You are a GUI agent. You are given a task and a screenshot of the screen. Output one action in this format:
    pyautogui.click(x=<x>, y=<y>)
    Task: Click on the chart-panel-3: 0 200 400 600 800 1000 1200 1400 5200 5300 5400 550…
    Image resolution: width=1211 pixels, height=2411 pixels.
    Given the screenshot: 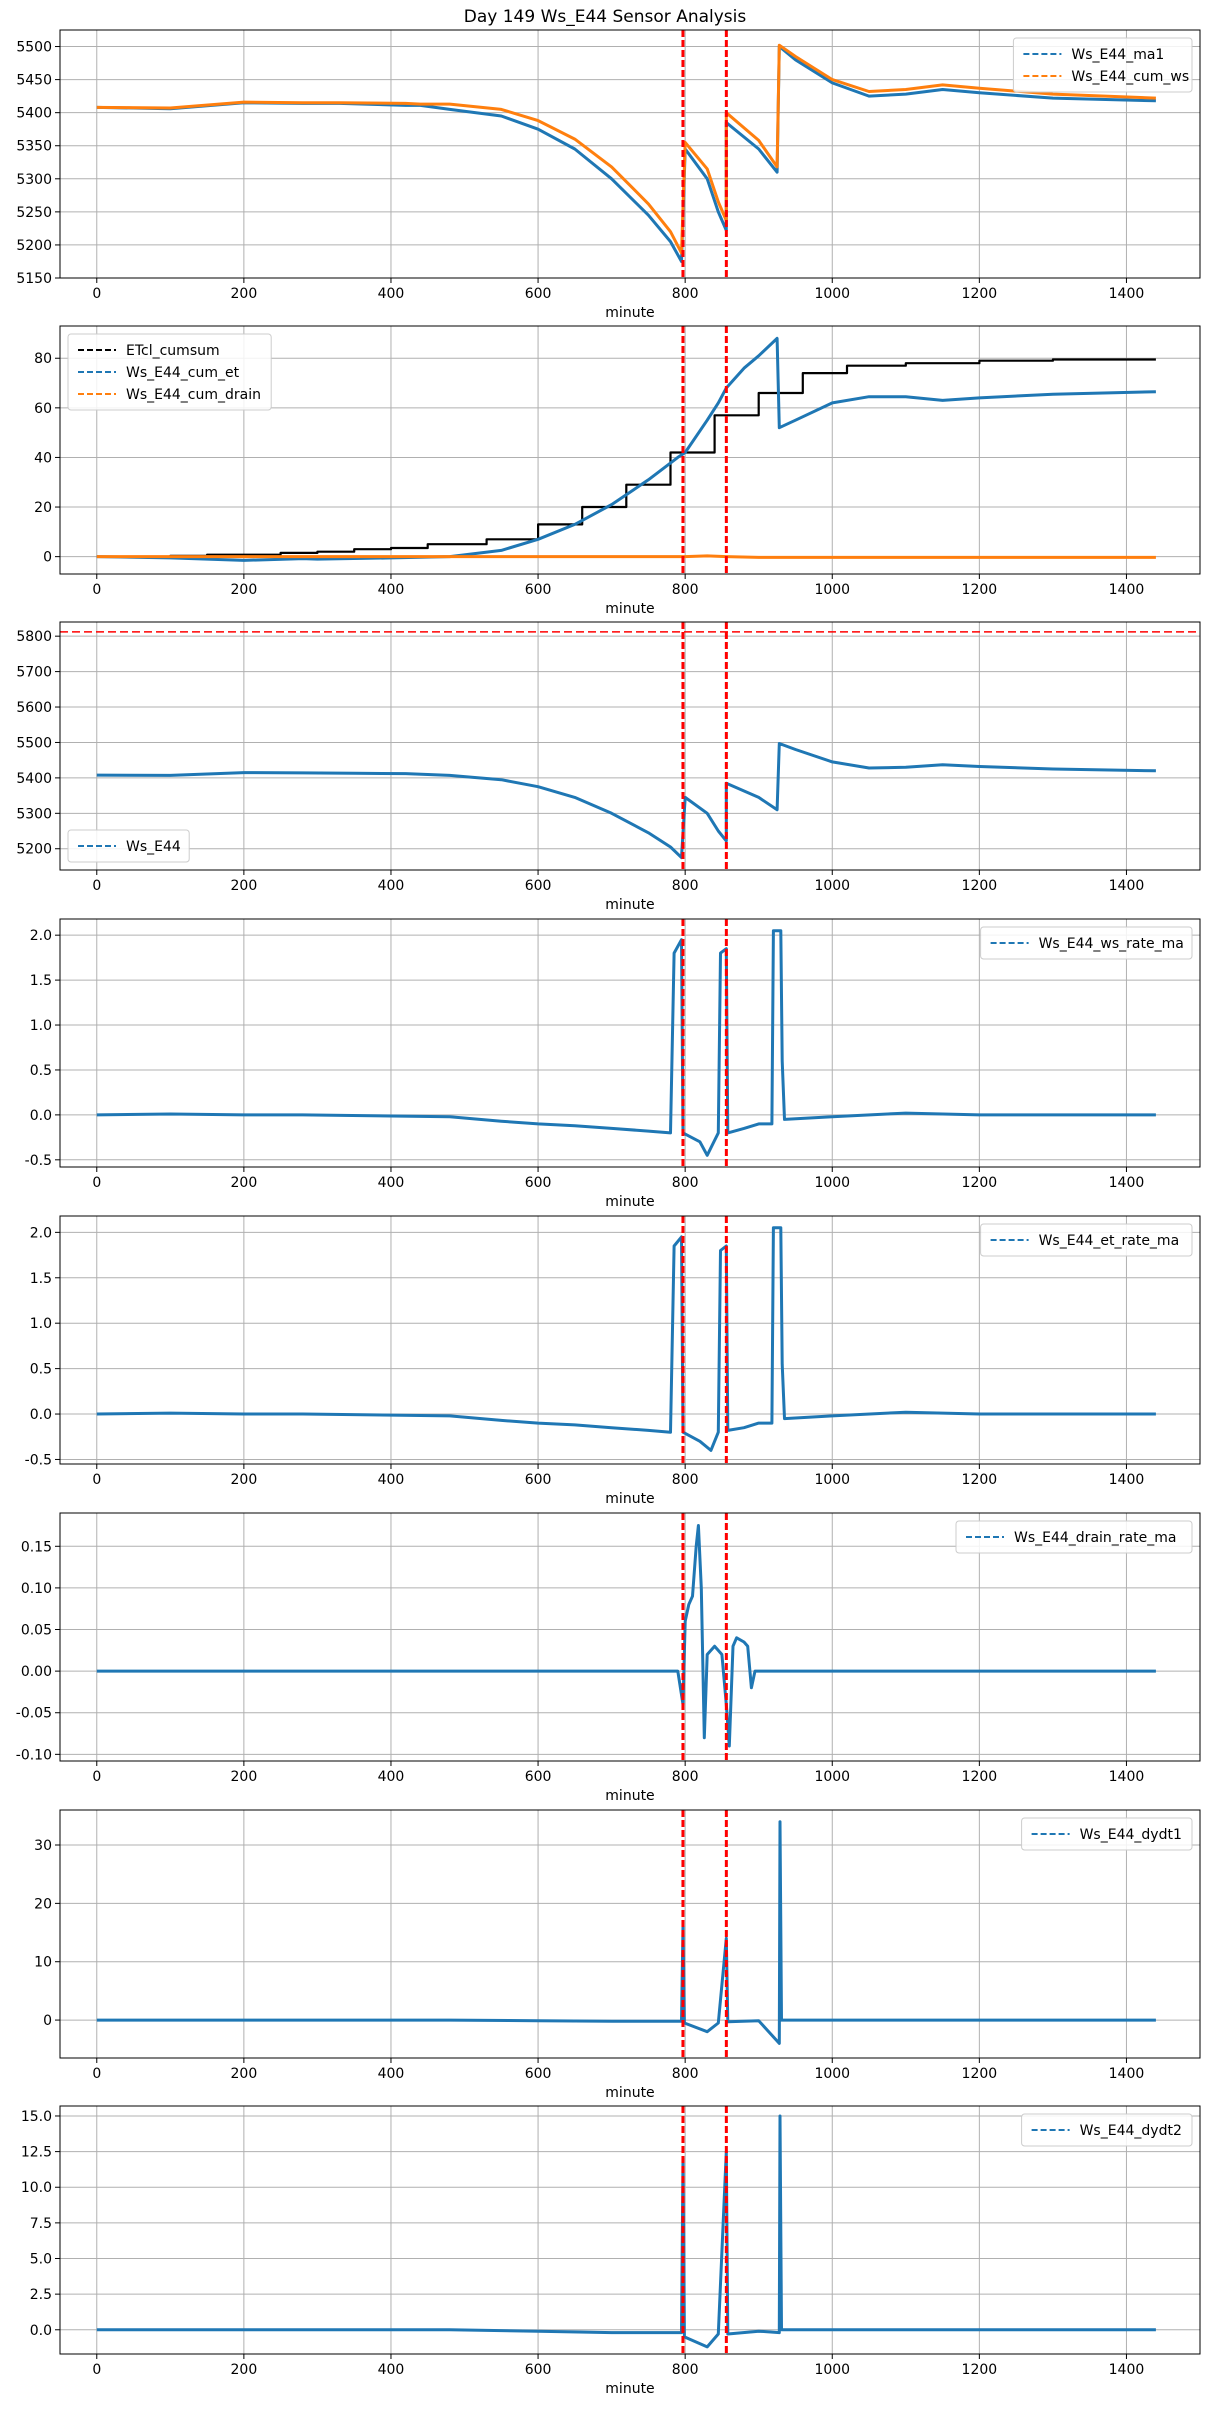 What is the action you would take?
    pyautogui.click(x=608, y=767)
    